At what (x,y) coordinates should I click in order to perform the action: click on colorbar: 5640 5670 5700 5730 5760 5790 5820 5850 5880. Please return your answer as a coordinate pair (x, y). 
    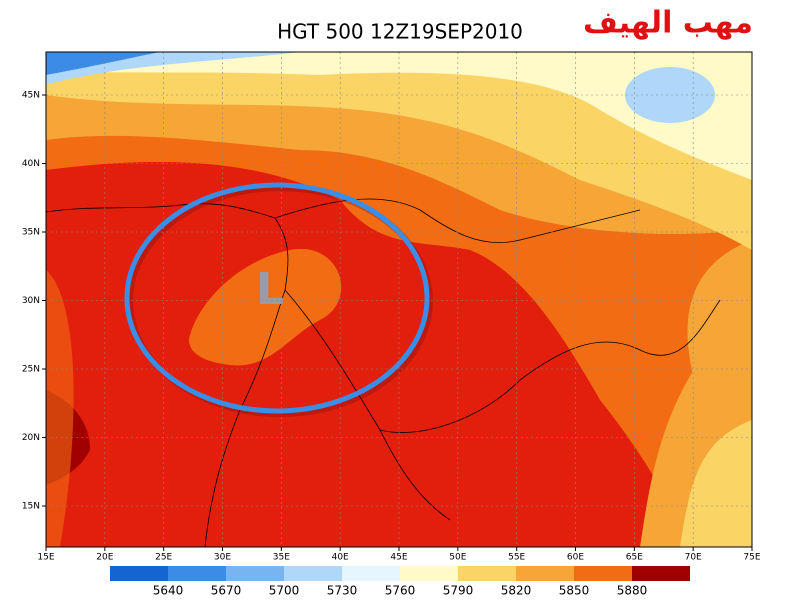
    Looking at the image, I should click on (400, 582).